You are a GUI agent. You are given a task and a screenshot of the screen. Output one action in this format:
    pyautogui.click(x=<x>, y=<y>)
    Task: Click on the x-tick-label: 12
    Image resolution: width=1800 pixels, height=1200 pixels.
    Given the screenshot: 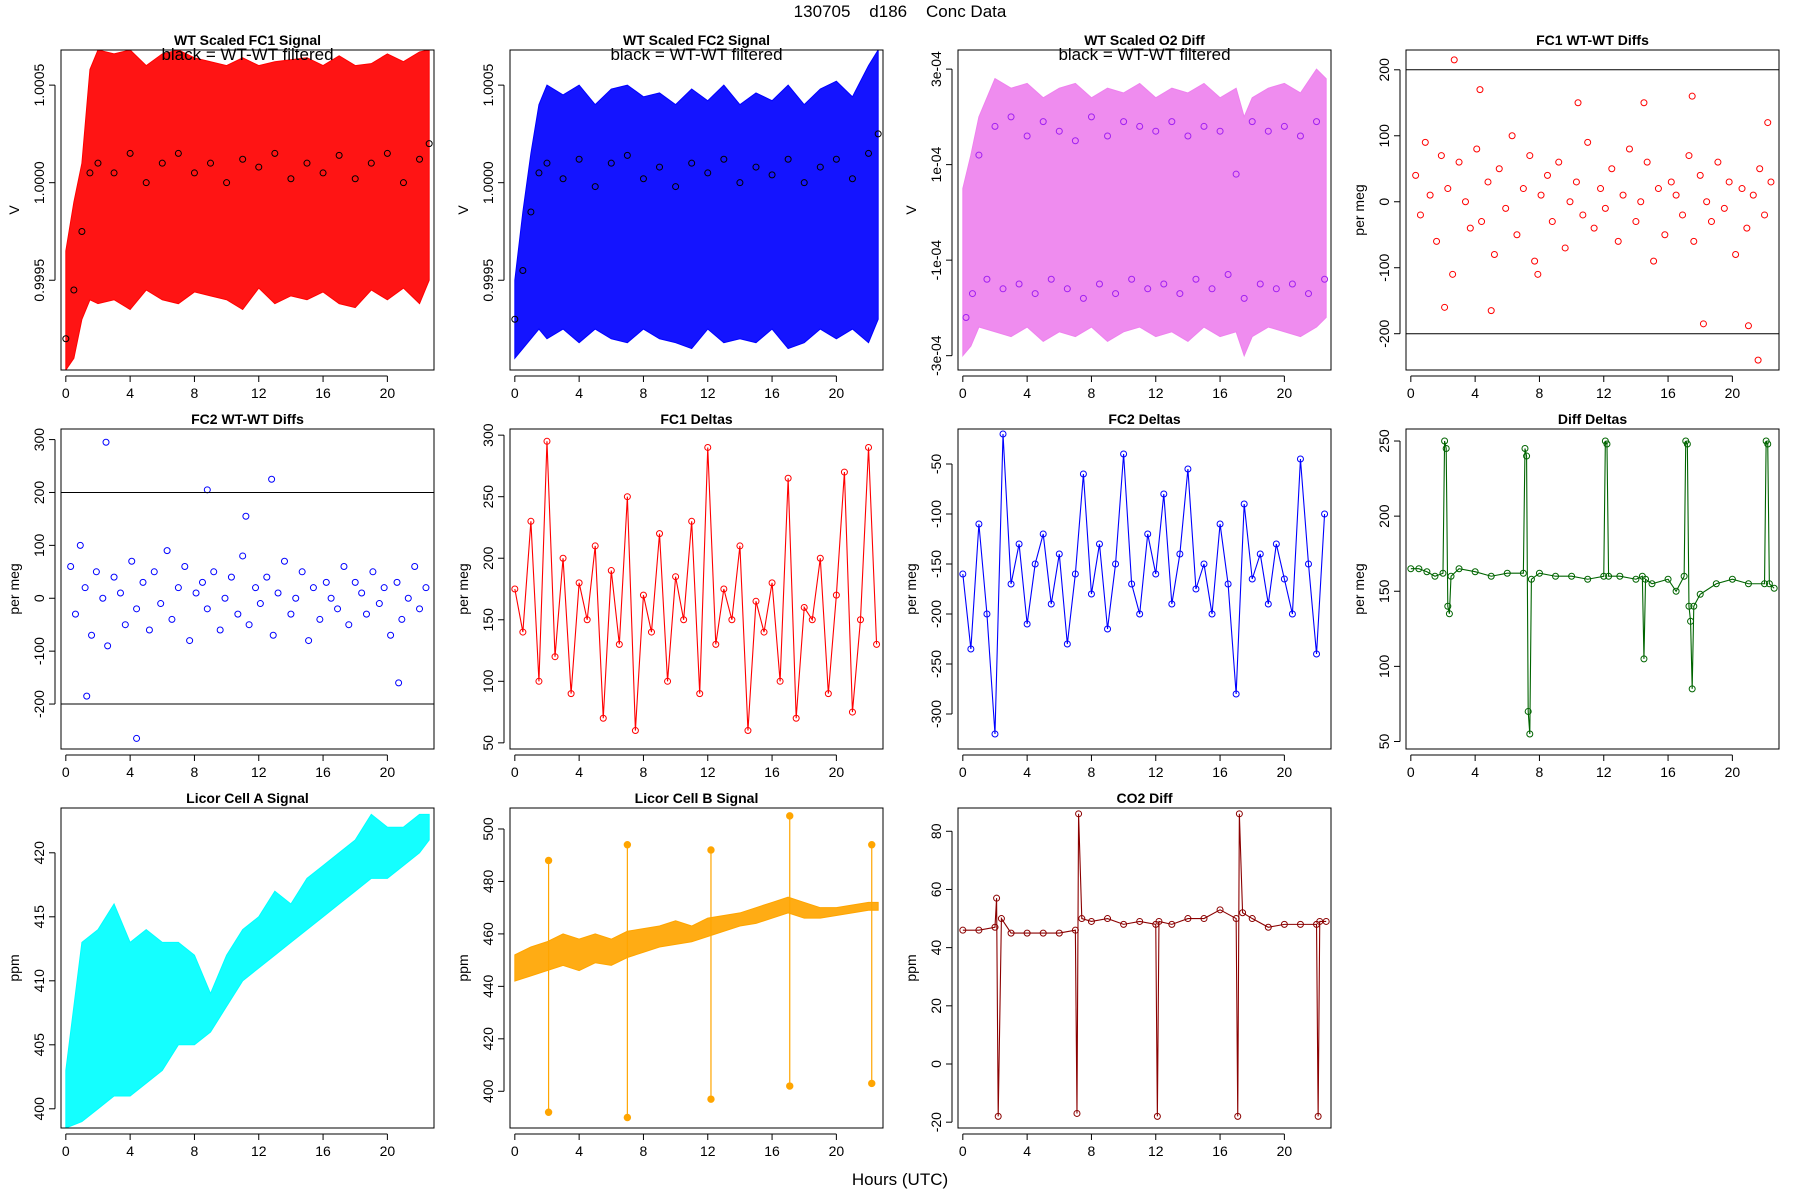 What is the action you would take?
    pyautogui.click(x=708, y=772)
    